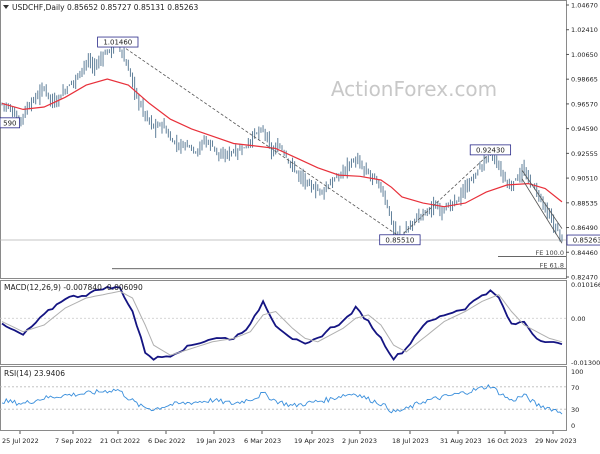 This screenshot has width=600, height=454. Describe the element at coordinates (575, 410) in the screenshot. I see `rsi-tick-label: 30` at that location.